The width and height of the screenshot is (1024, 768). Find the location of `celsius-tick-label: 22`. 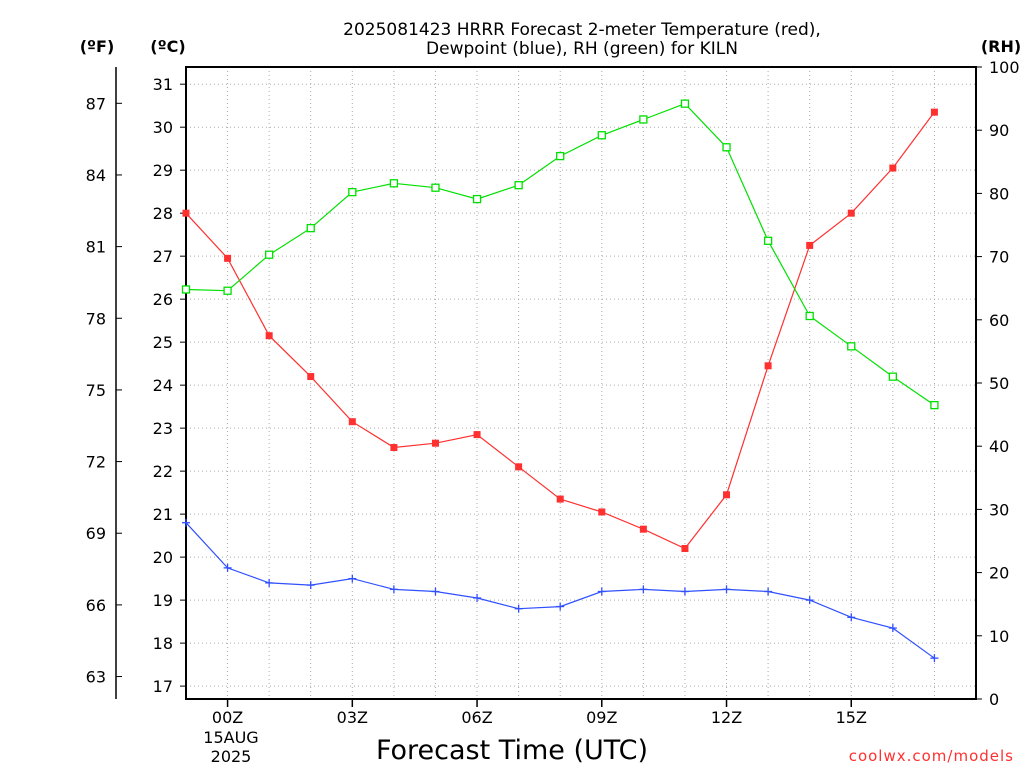

celsius-tick-label: 22 is located at coordinates (163, 471).